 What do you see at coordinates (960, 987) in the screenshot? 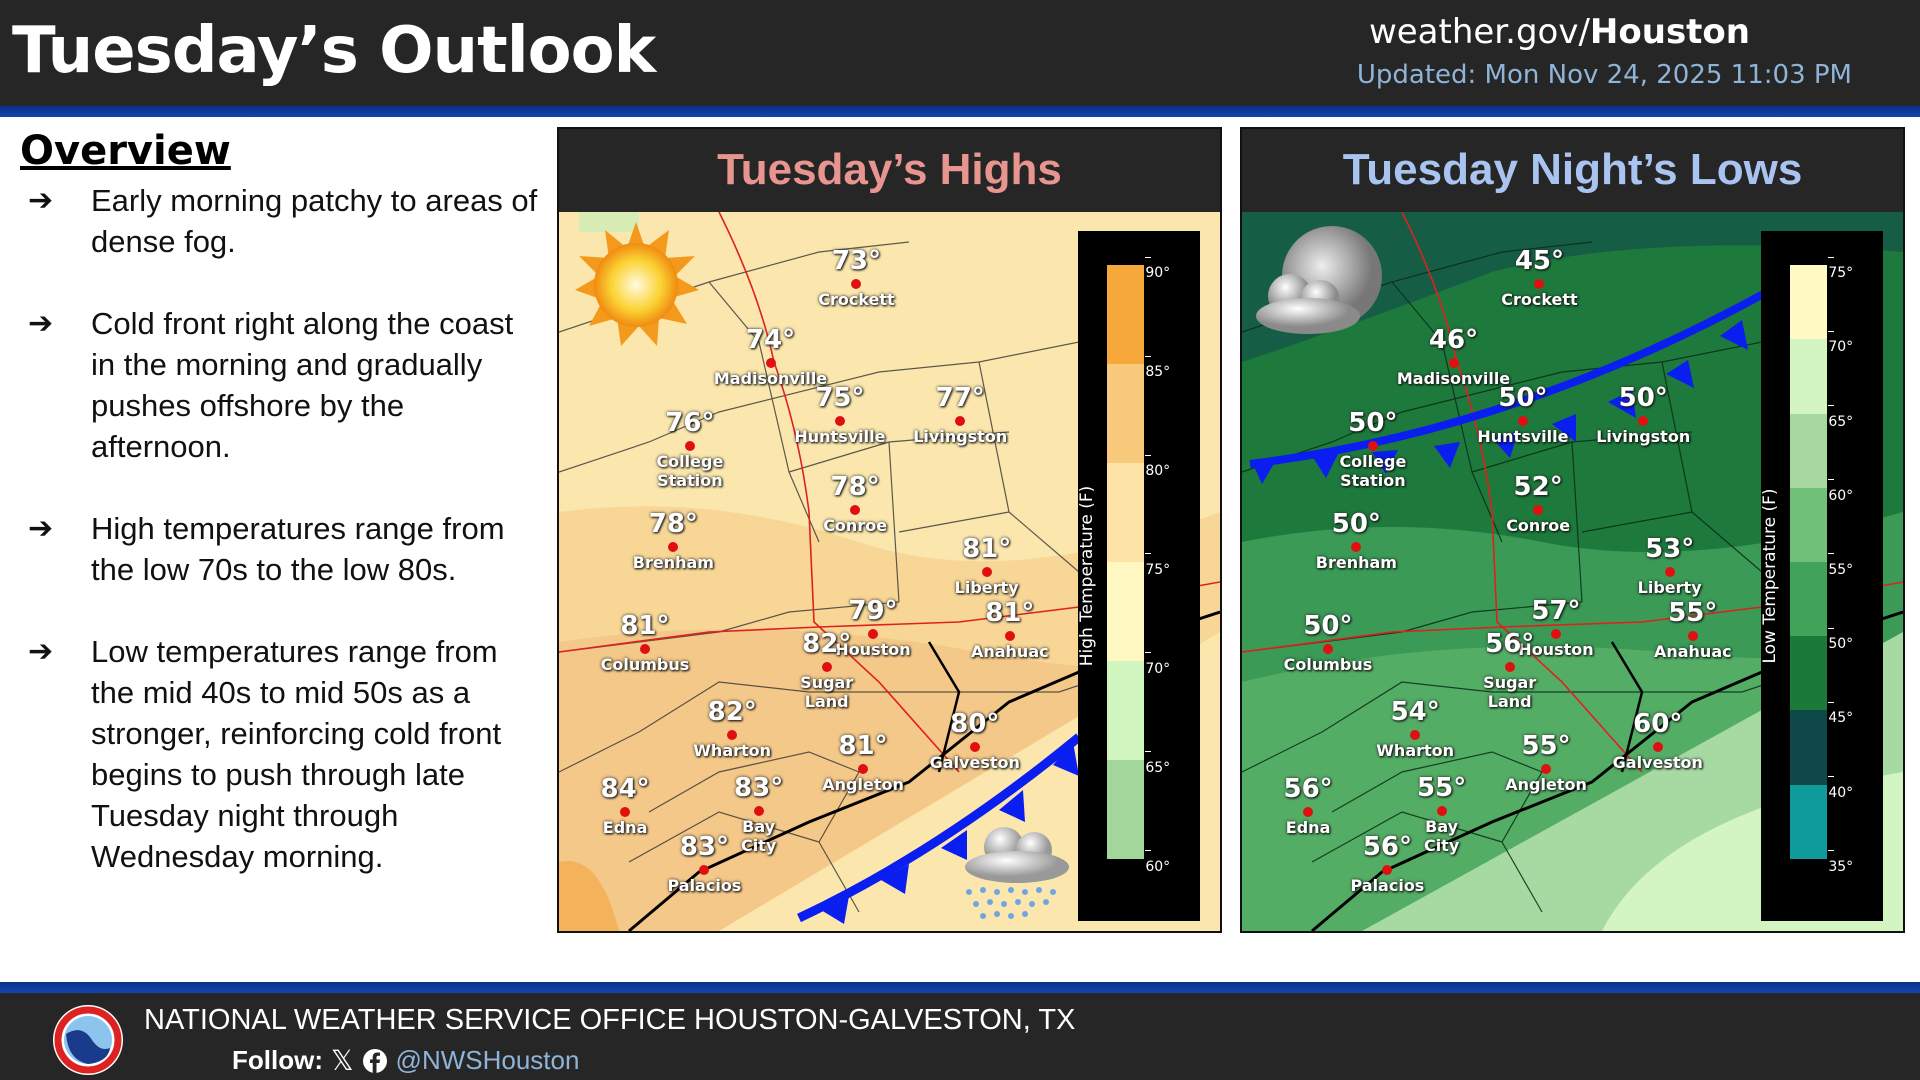
I see `footer-stripe` at bounding box center [960, 987].